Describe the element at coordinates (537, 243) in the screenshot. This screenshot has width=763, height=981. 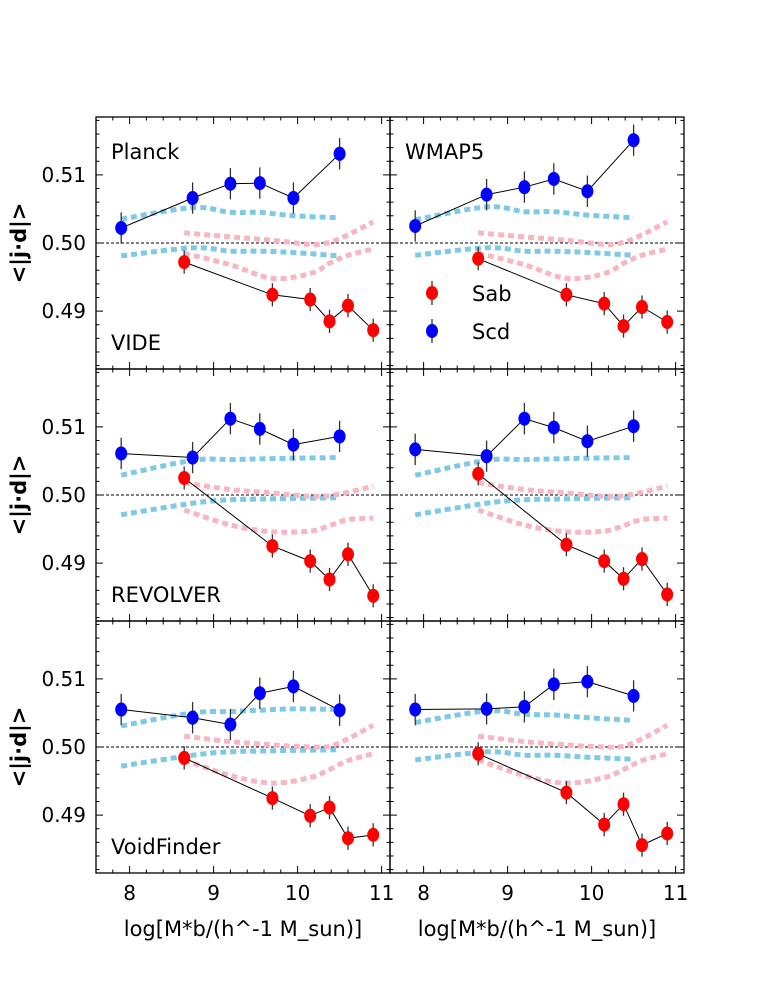
I see `panel-2: WMAP5` at that location.